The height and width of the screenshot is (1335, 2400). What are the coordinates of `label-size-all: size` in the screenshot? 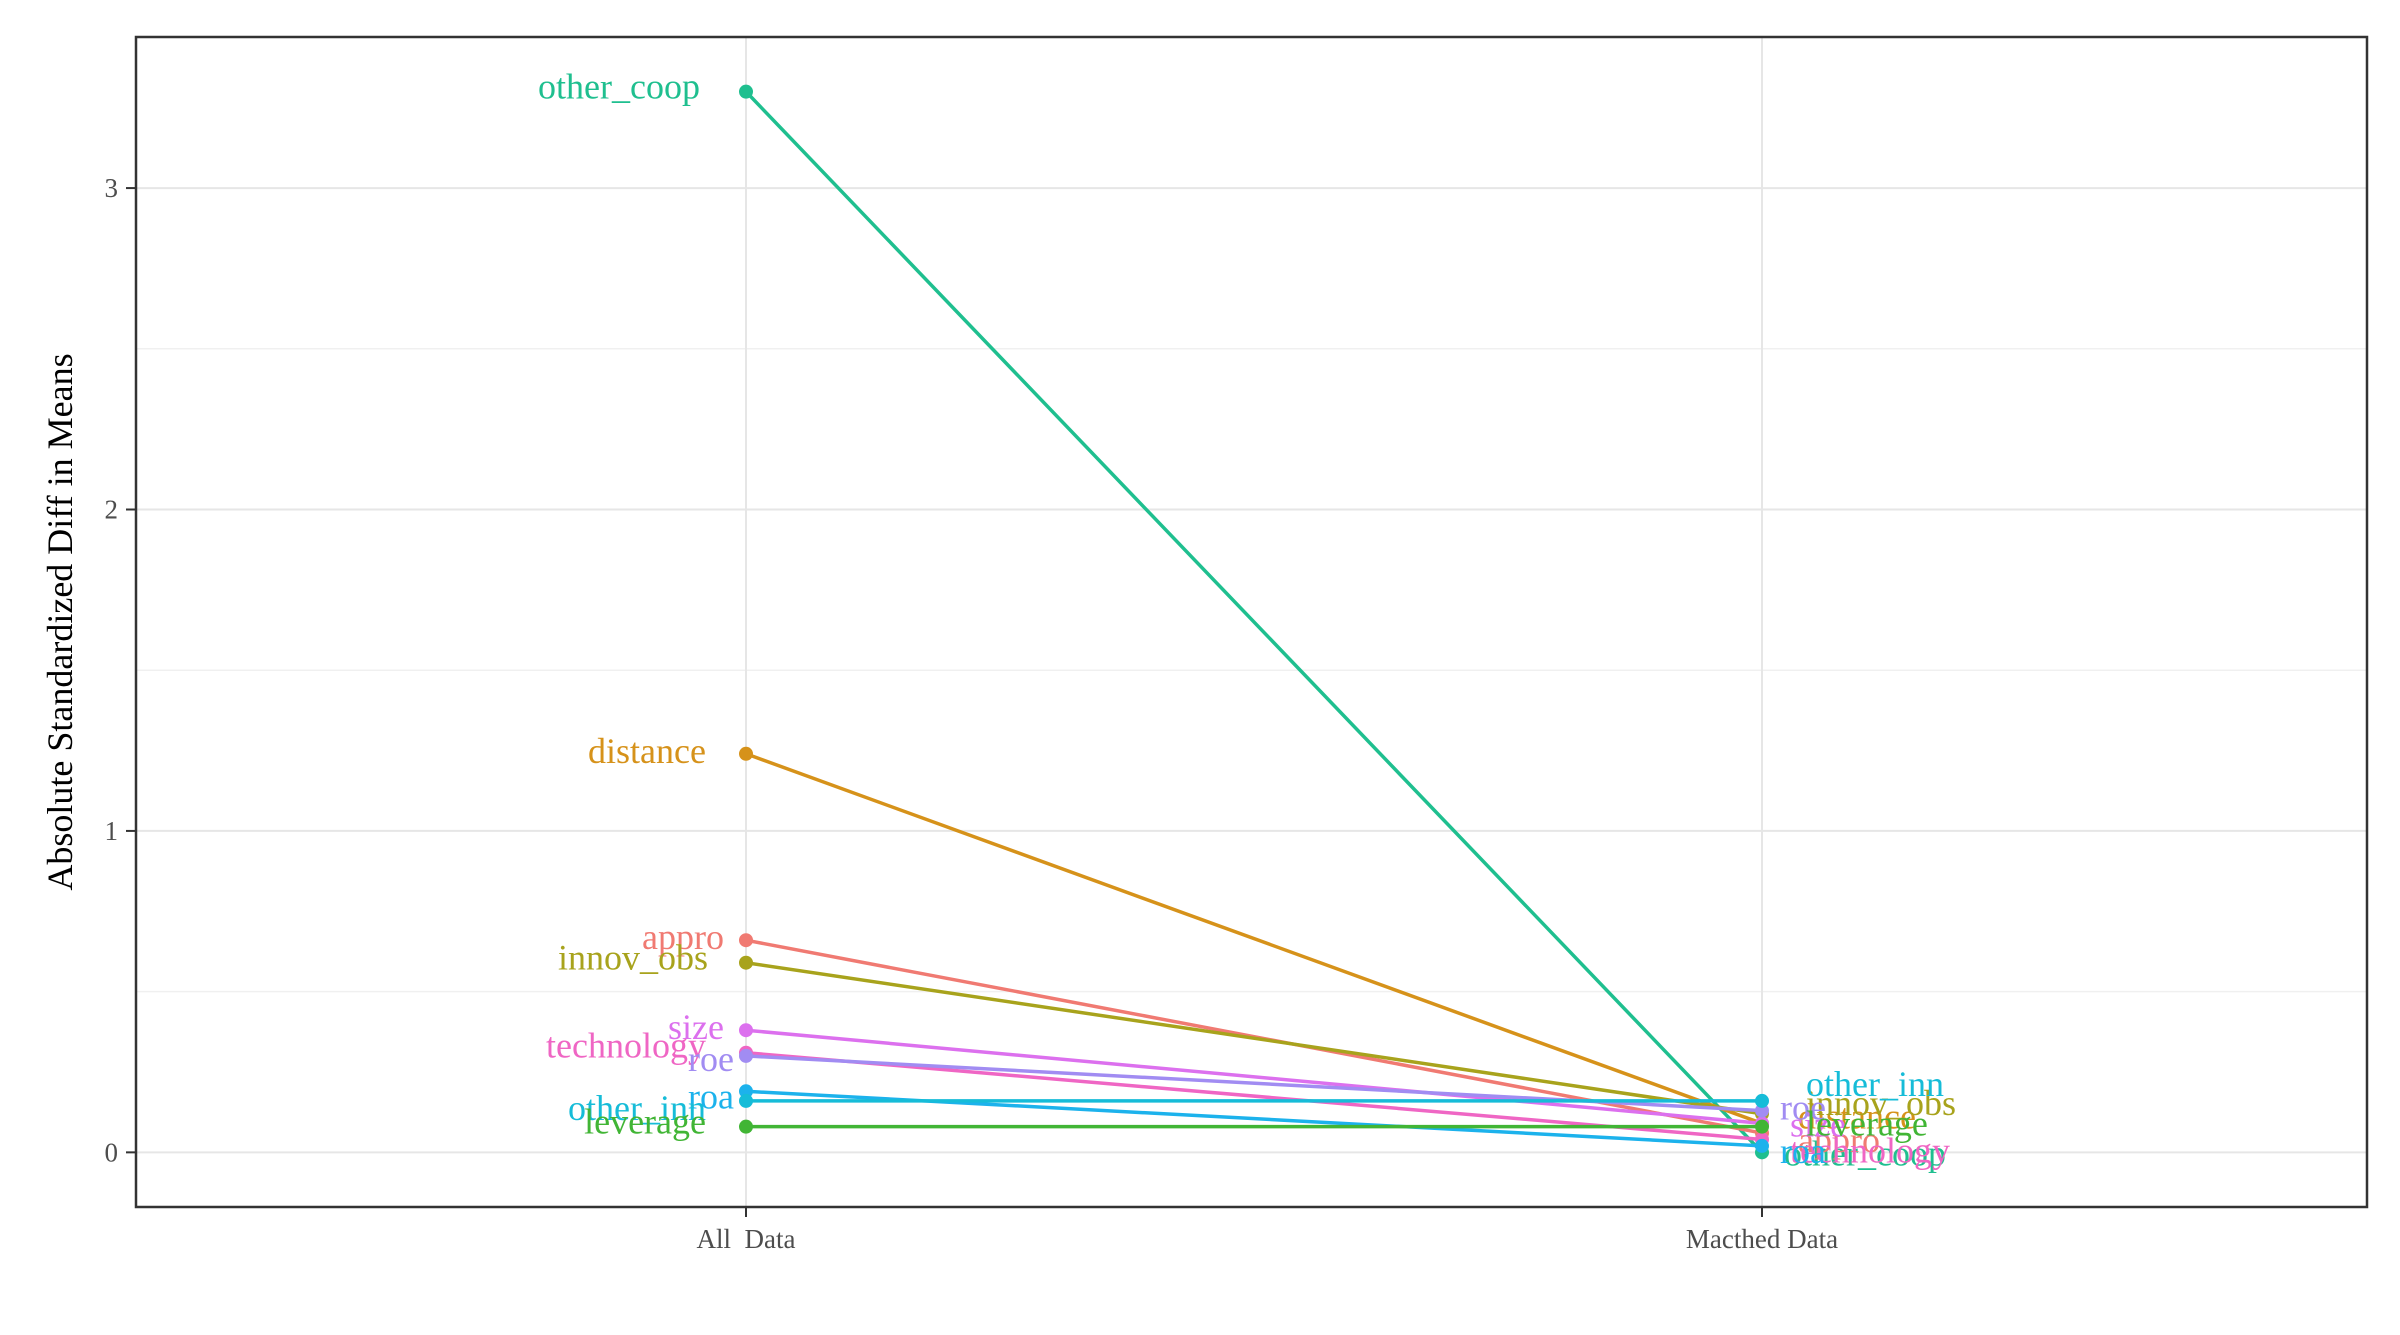 It's located at (696, 1027).